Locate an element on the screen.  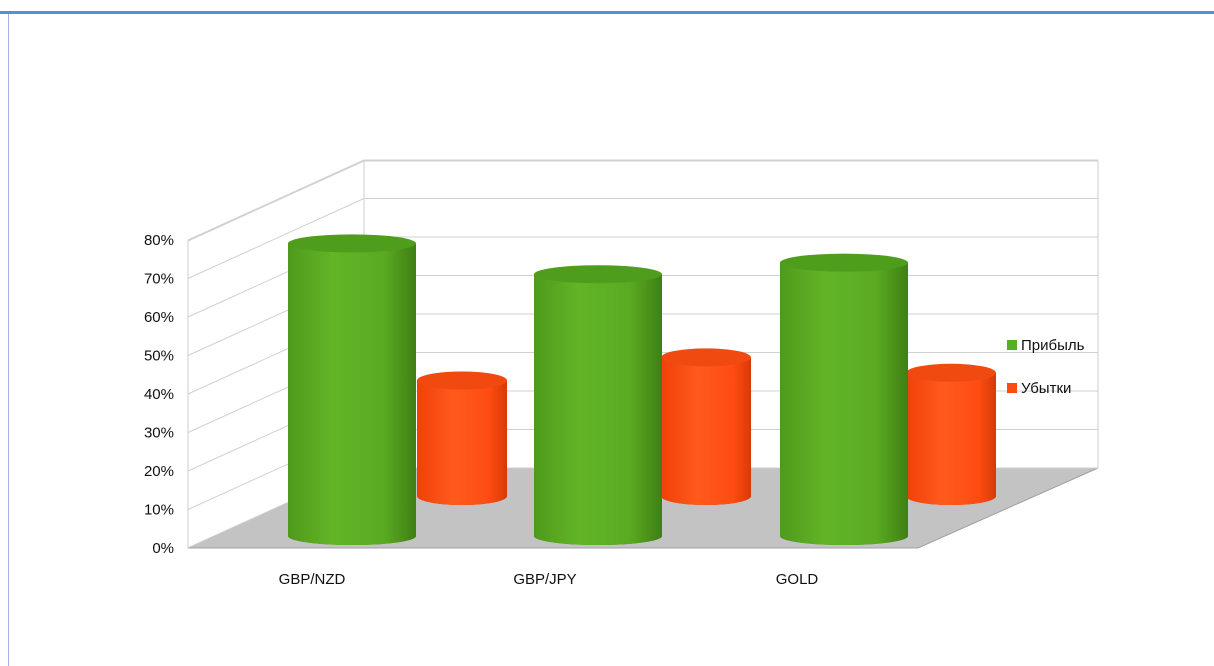
y-tick-label: 10% is located at coordinates (159, 510).